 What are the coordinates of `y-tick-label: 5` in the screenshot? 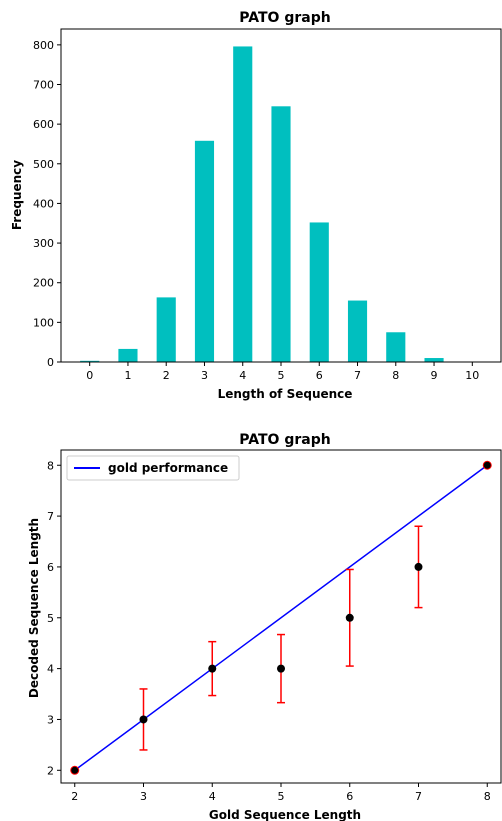 It's located at (50, 618).